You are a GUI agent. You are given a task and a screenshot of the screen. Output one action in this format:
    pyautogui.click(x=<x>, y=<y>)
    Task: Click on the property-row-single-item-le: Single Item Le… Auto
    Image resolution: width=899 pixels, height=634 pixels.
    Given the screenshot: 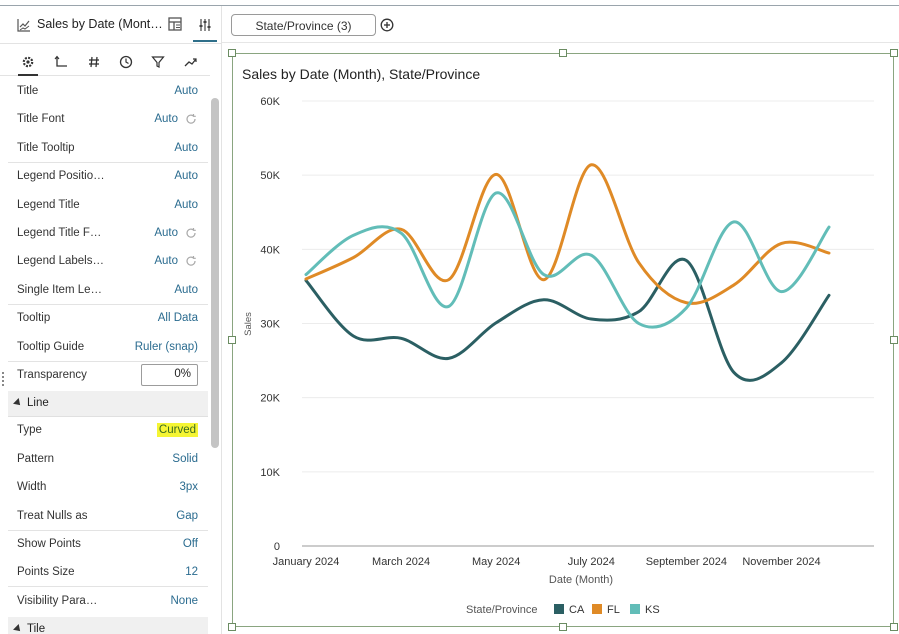 What is the action you would take?
    pyautogui.click(x=108, y=291)
    